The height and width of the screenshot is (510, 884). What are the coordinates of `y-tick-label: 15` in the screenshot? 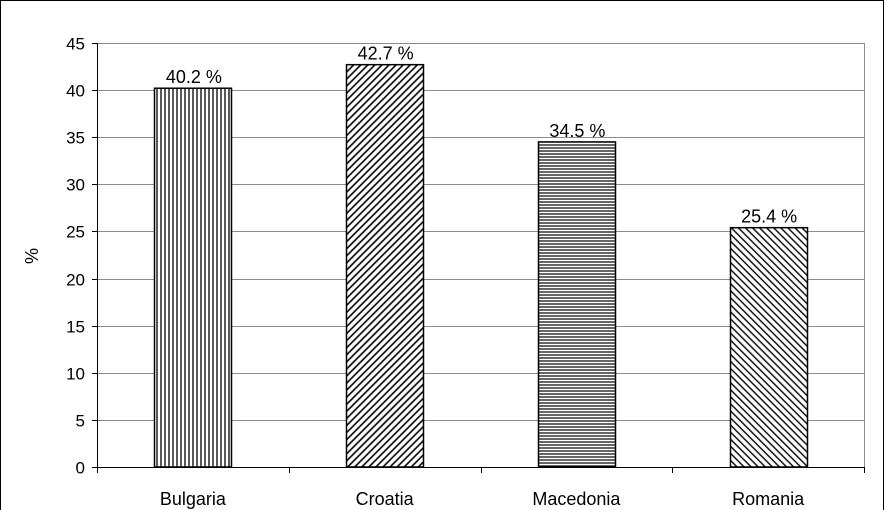 It's located at (75, 327).